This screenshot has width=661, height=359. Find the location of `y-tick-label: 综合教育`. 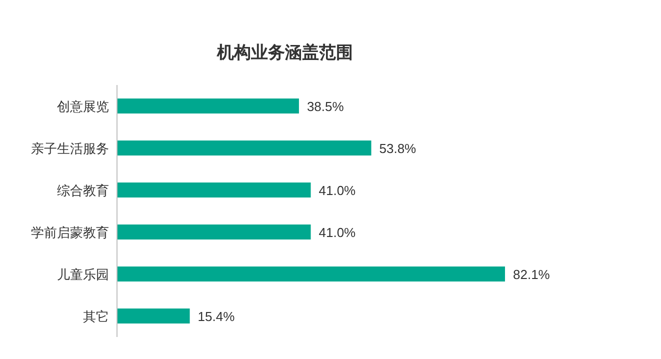

y-tick-label: 综合教育 is located at coordinates (83, 190).